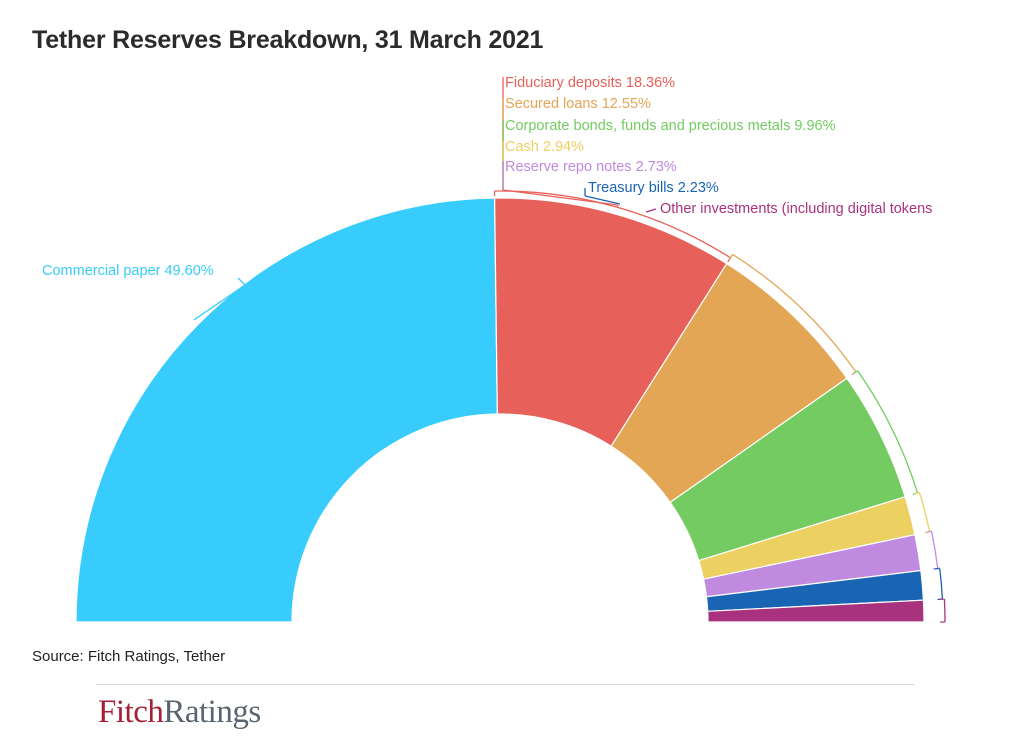  Describe the element at coordinates (590, 83) in the screenshot. I see `label-fiduciary-deposits: Fiduciary deposits 18.36%` at that location.